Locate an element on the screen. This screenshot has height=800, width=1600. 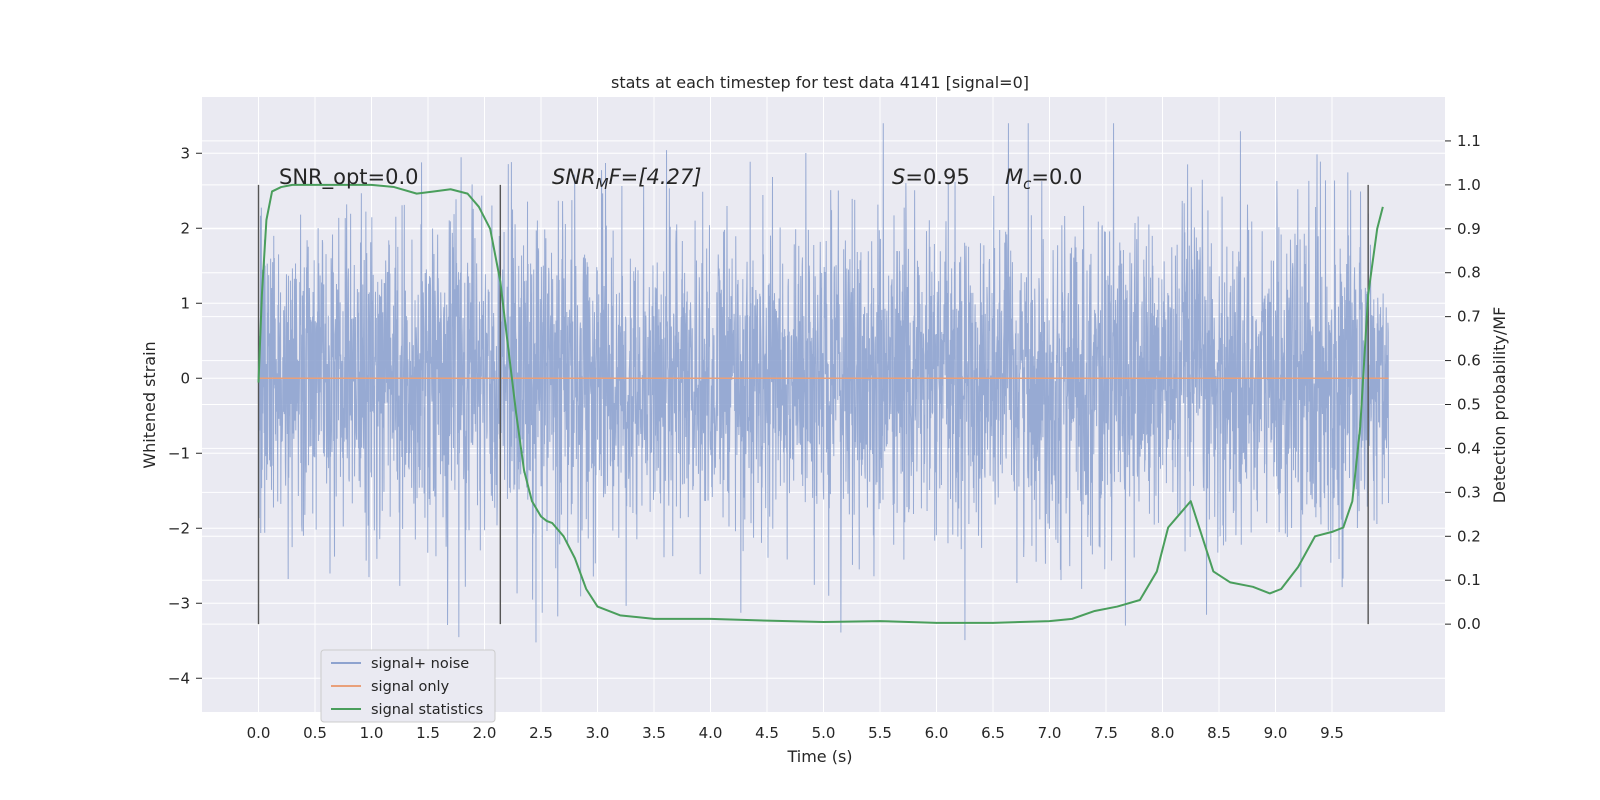
x-tick-label: 0.5 is located at coordinates (315, 733).